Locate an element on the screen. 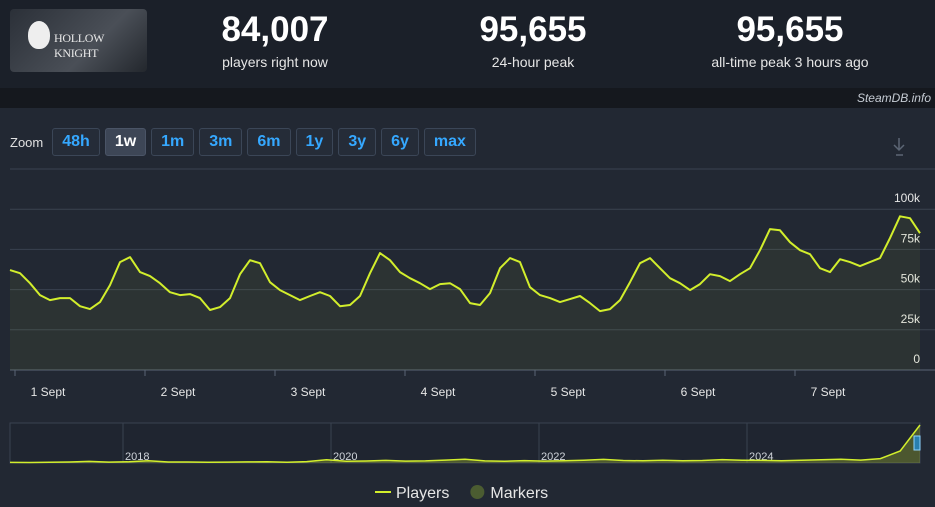  stat: 84,007 players right now is located at coordinates (275, 40).